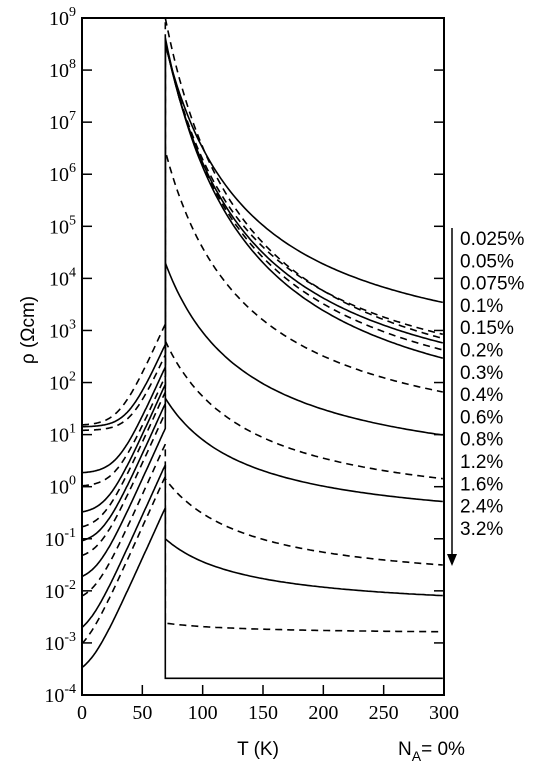  What do you see at coordinates (481, 351) in the screenshot?
I see `legend-entry: 0.2%` at bounding box center [481, 351].